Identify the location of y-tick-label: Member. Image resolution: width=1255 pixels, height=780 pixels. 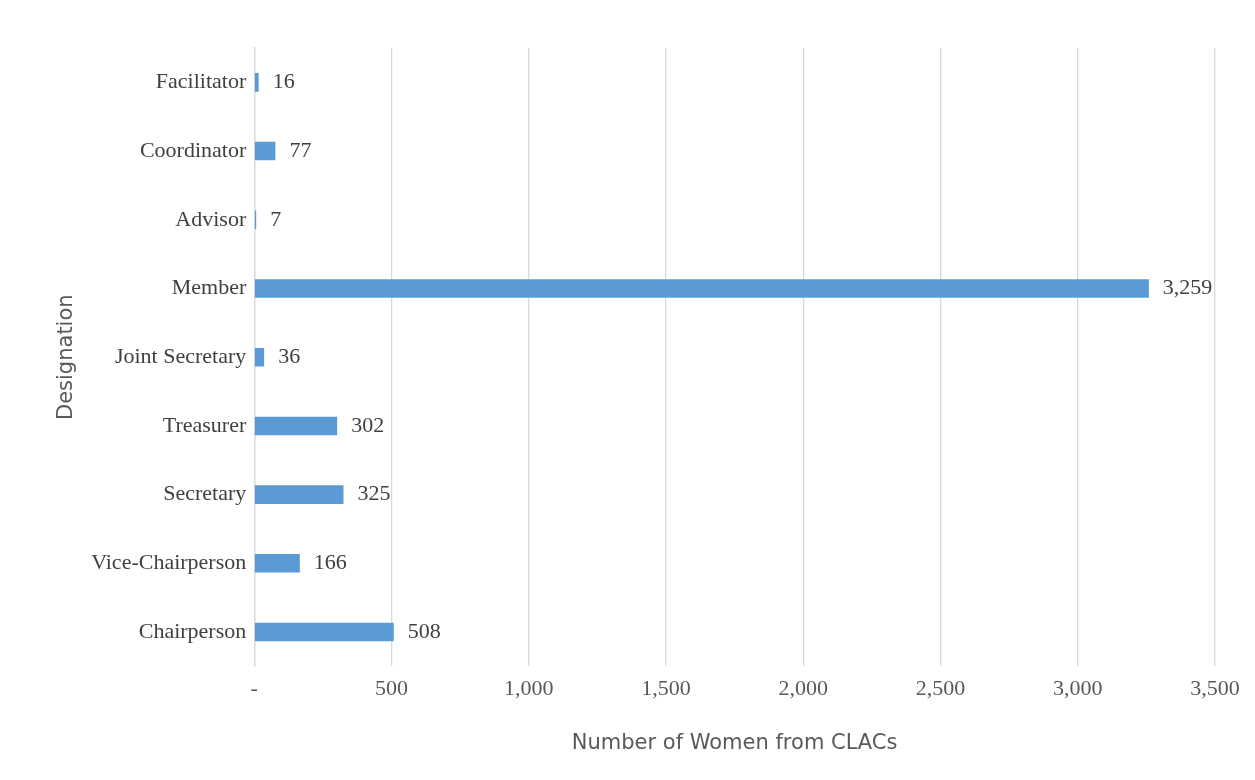
(209, 287).